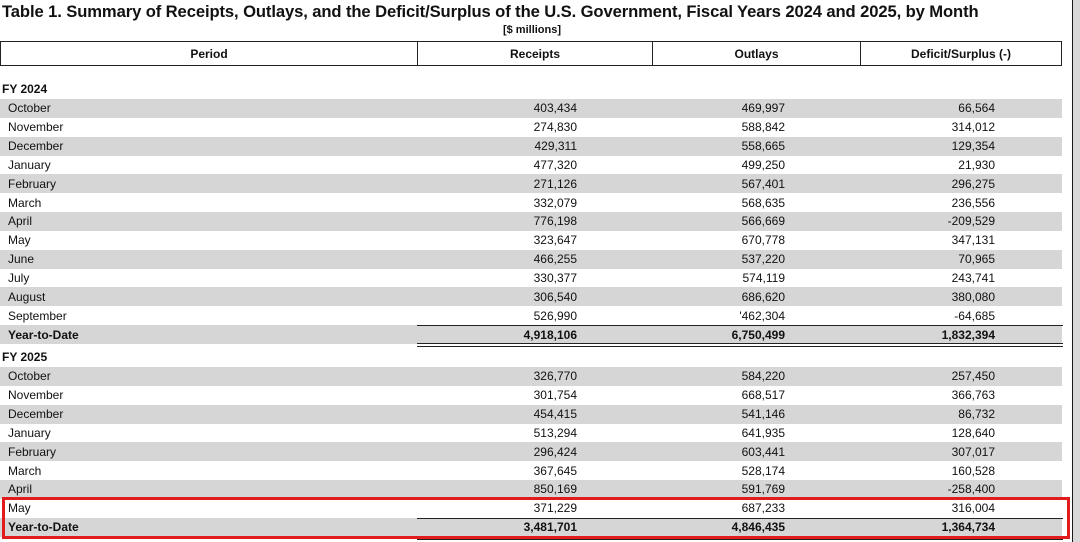 Image resolution: width=1080 pixels, height=542 pixels. Describe the element at coordinates (531, 278) in the screenshot. I see `table-row: July 330,377 574,119 243,741` at that location.